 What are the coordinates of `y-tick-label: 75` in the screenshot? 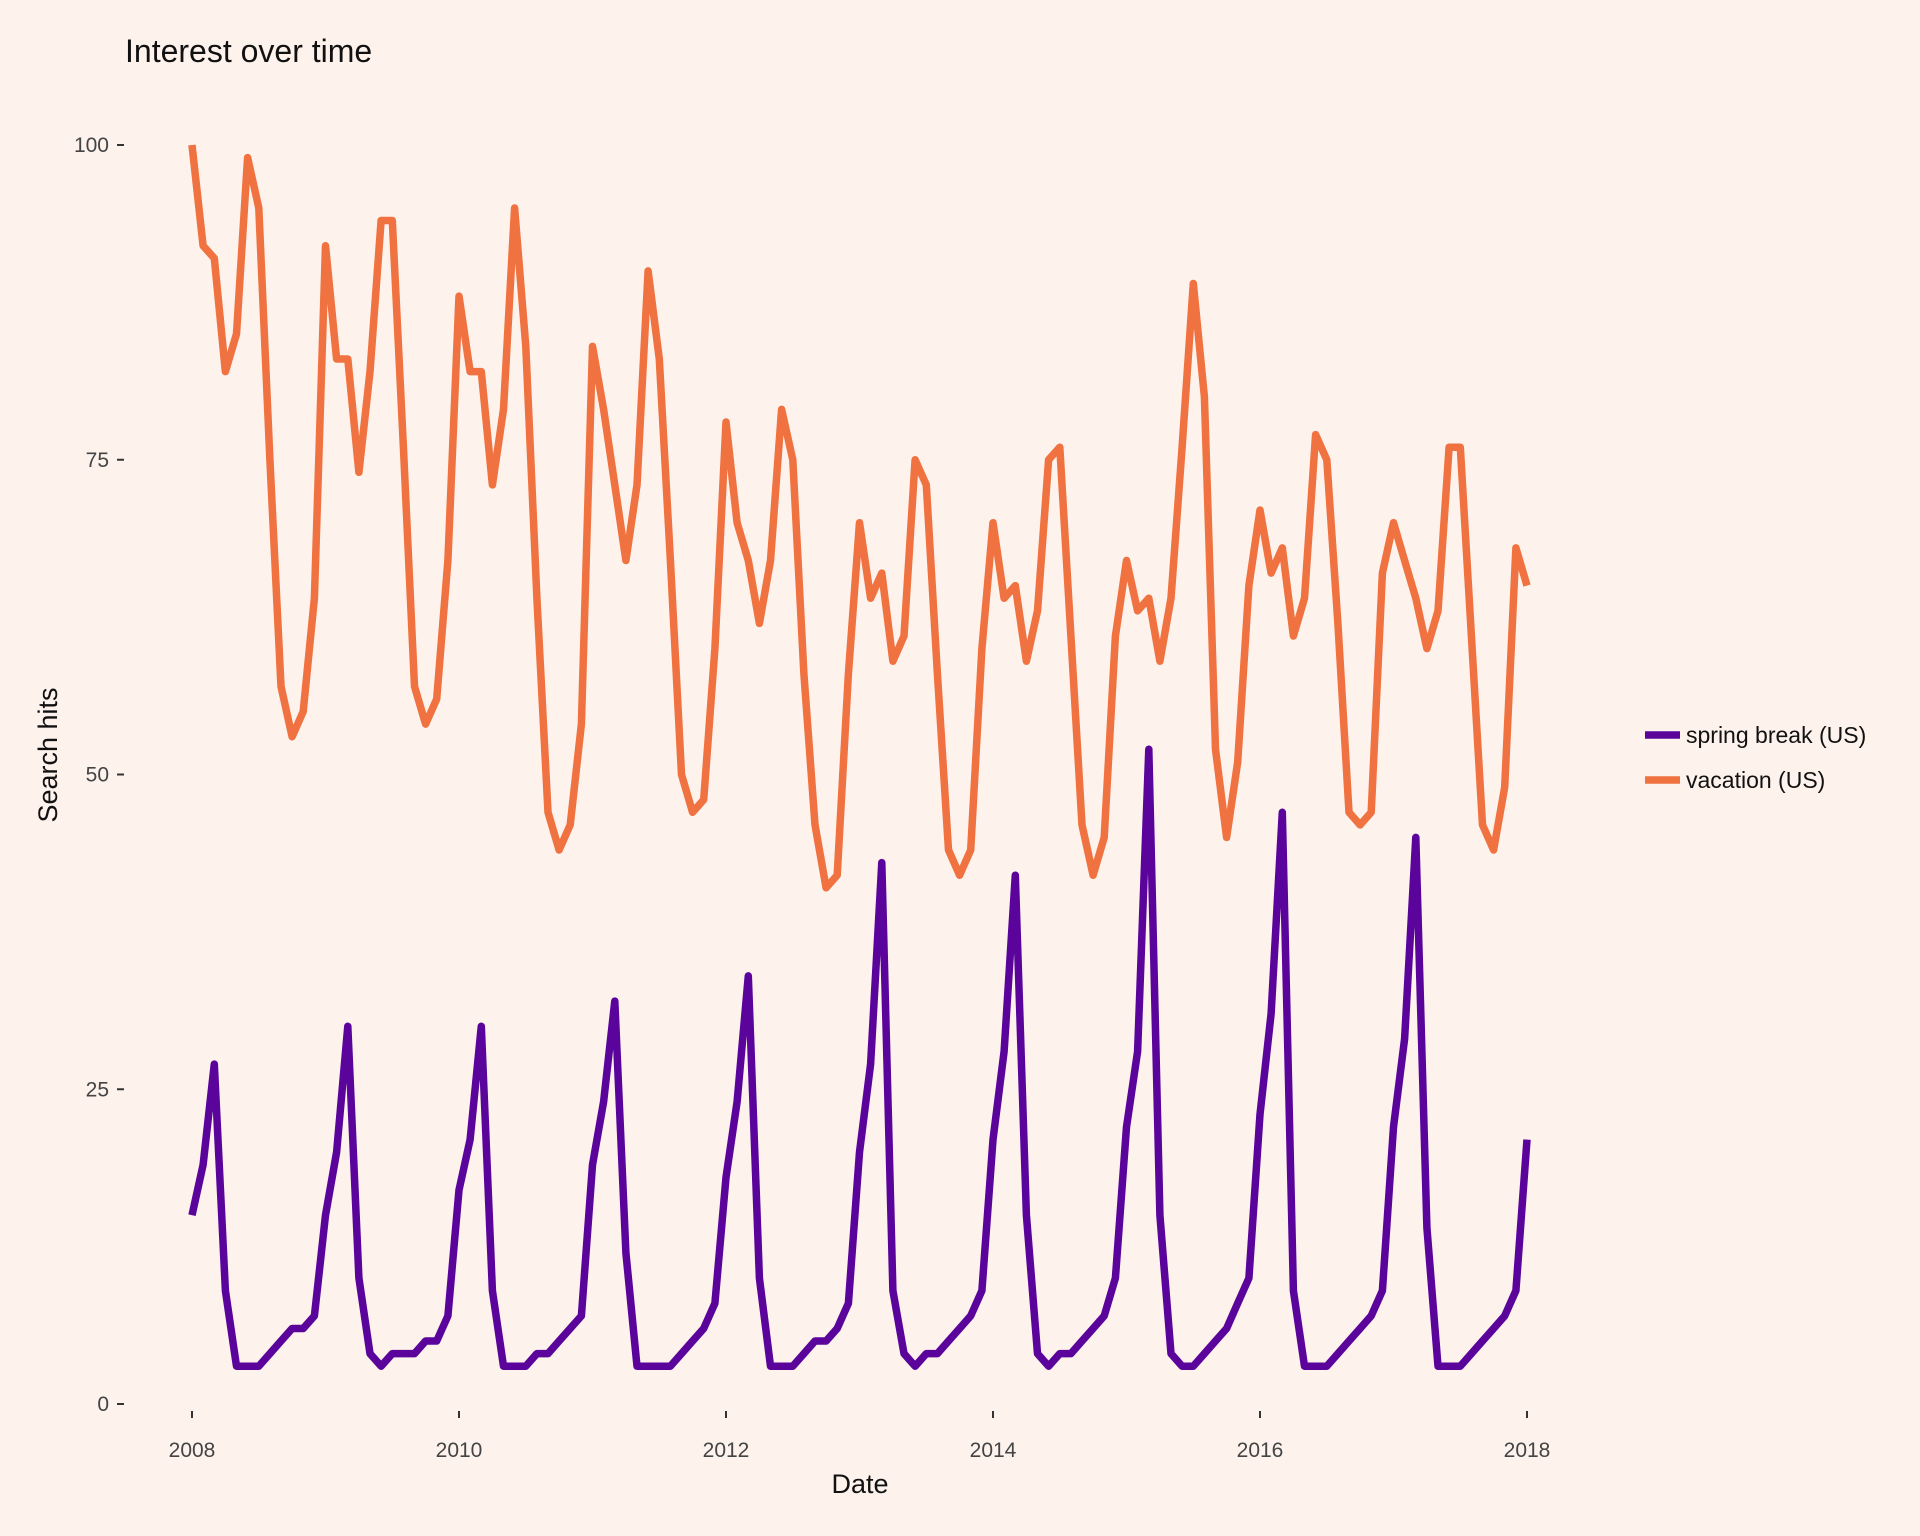 It's located at (97, 460).